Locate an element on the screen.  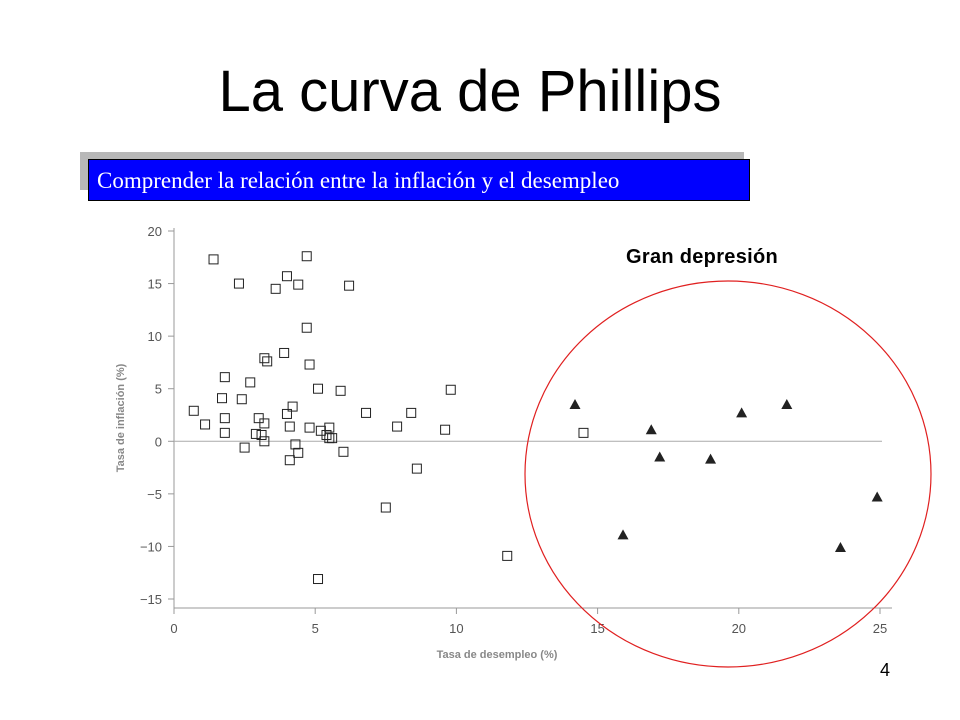
x-tick-label: 0 is located at coordinates (173, 628).